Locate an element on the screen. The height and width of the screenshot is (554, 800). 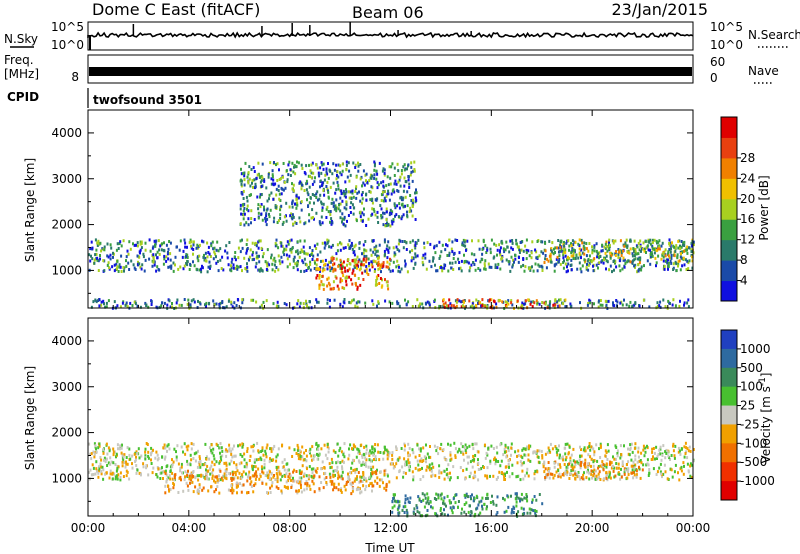
colorbar-tick-label: 20 is located at coordinates (747, 199).